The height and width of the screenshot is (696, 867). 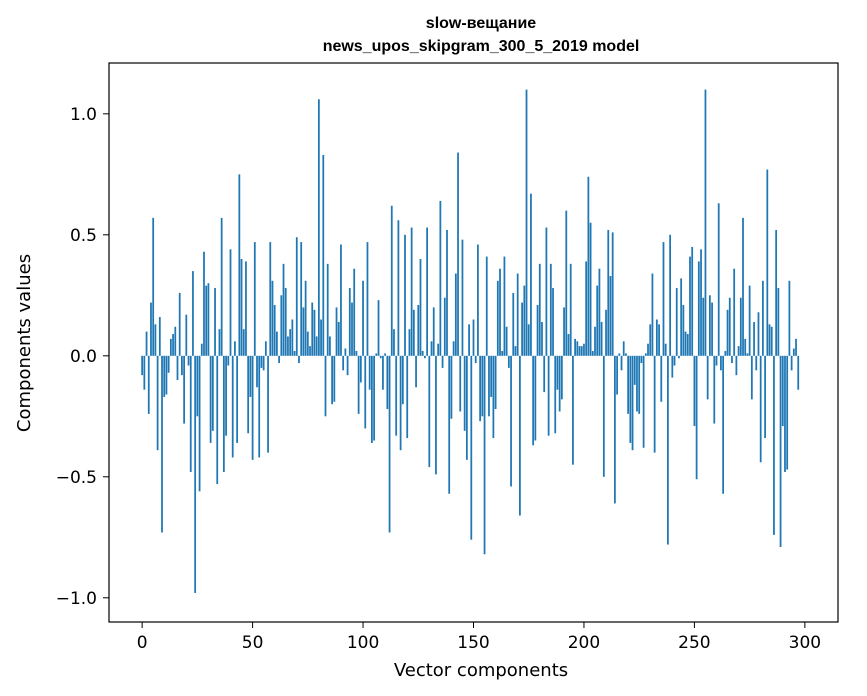 I want to click on y-tick-label: 0.5, so click(x=83, y=236).